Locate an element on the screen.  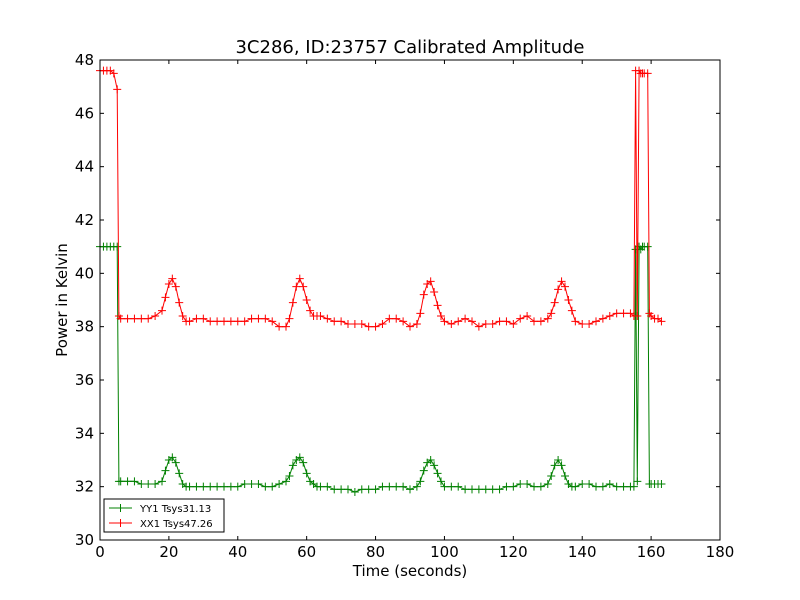
y-tick-label: 34 is located at coordinates (84, 433).